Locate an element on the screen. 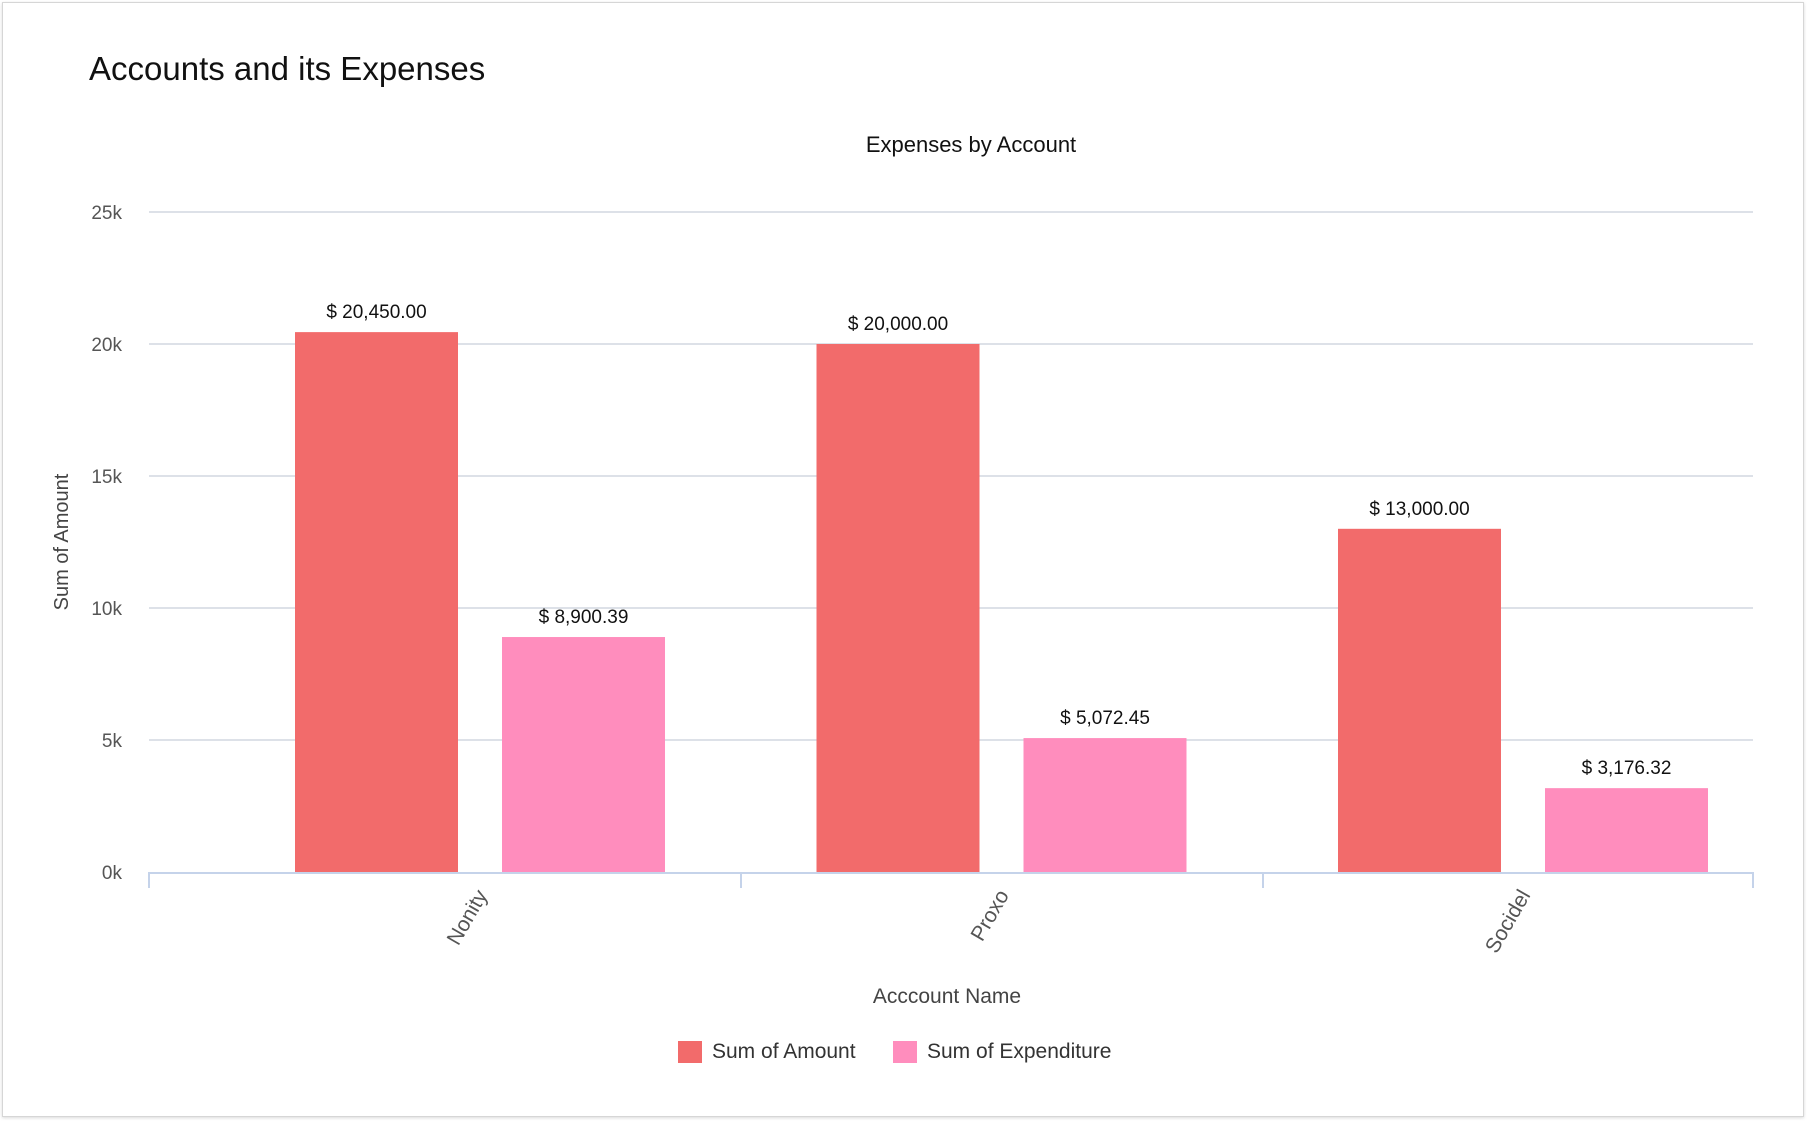  y-tick-label: 15k is located at coordinates (106, 477).